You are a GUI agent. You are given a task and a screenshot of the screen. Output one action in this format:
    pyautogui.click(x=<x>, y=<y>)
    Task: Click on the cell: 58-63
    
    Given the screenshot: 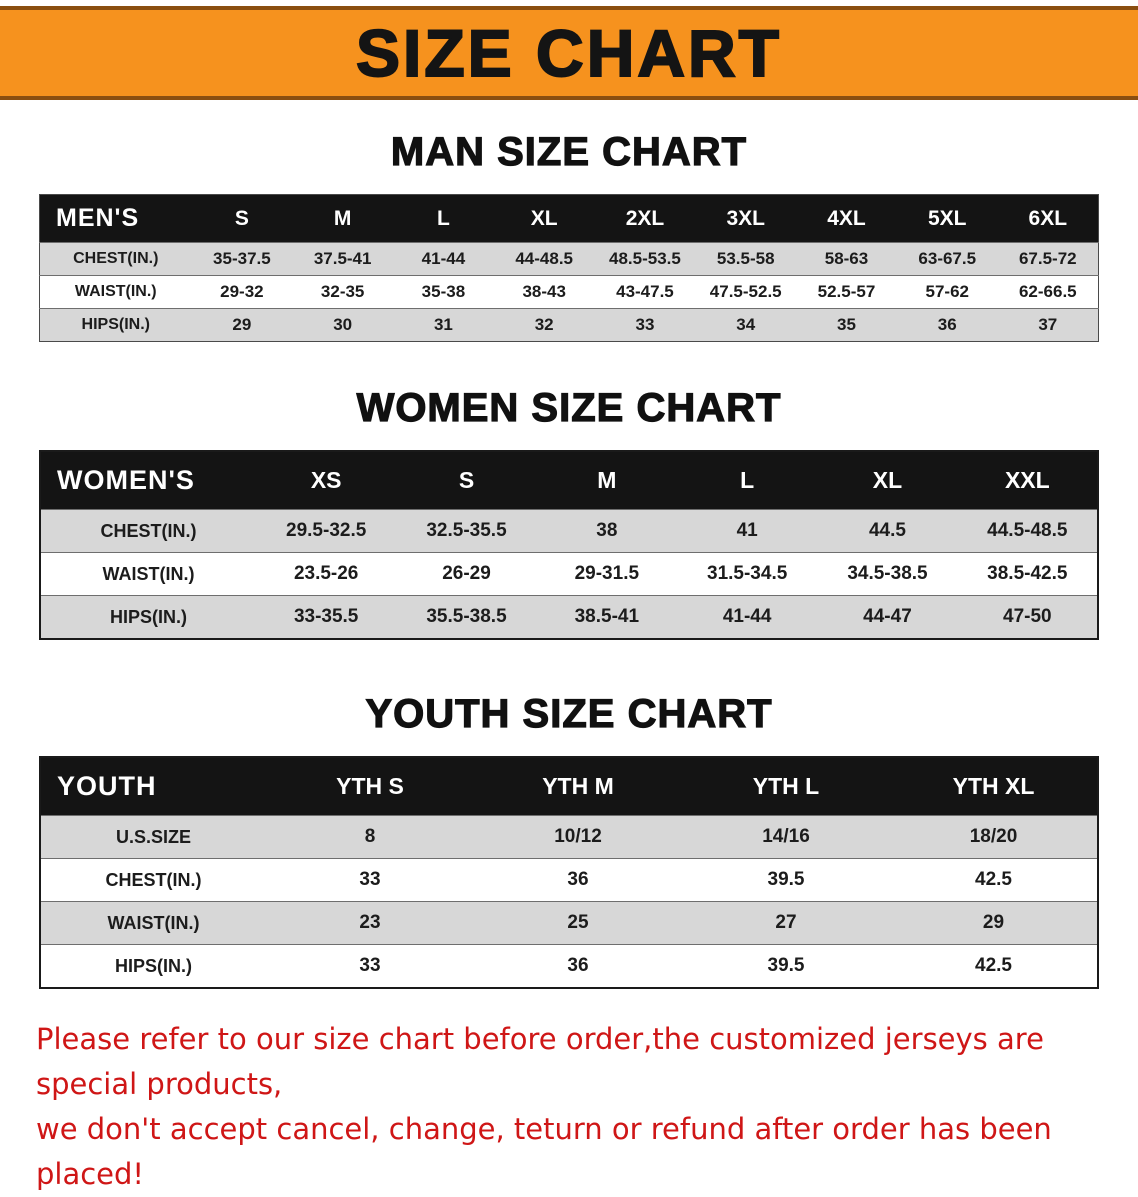 What is the action you would take?
    pyautogui.click(x=846, y=258)
    